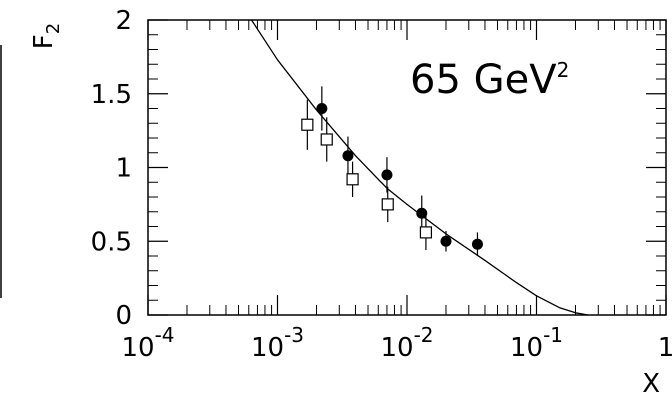  What do you see at coordinates (111, 95) in the screenshot?
I see `y-tick-label: 1.5` at bounding box center [111, 95].